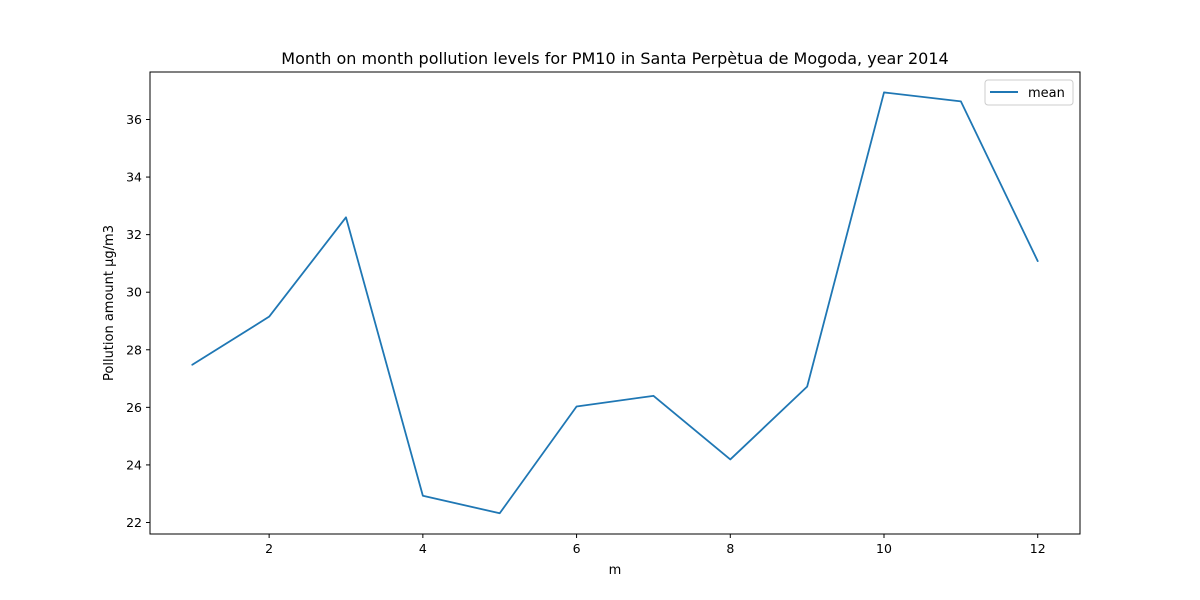 This screenshot has height=600, width=1200. What do you see at coordinates (138, 321) in the screenshot?
I see `y-axis-ticks: 22 24 26 28 30 32 34 36` at bounding box center [138, 321].